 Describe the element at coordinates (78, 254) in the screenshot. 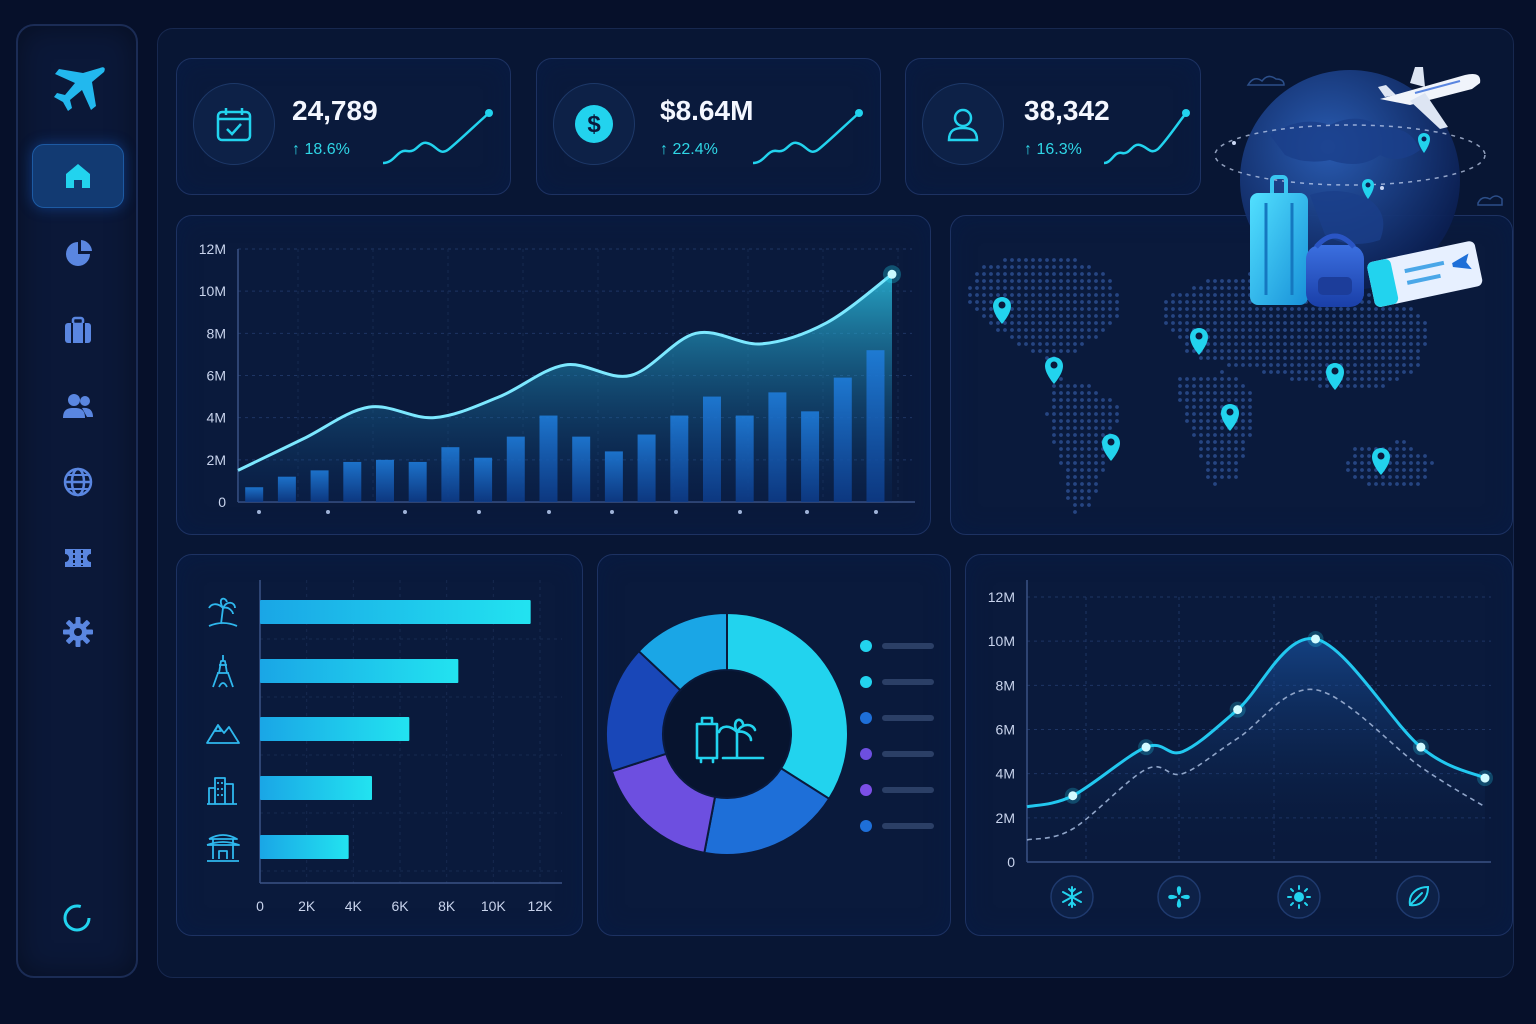

I see `sidebar-item-pie-chart` at that location.